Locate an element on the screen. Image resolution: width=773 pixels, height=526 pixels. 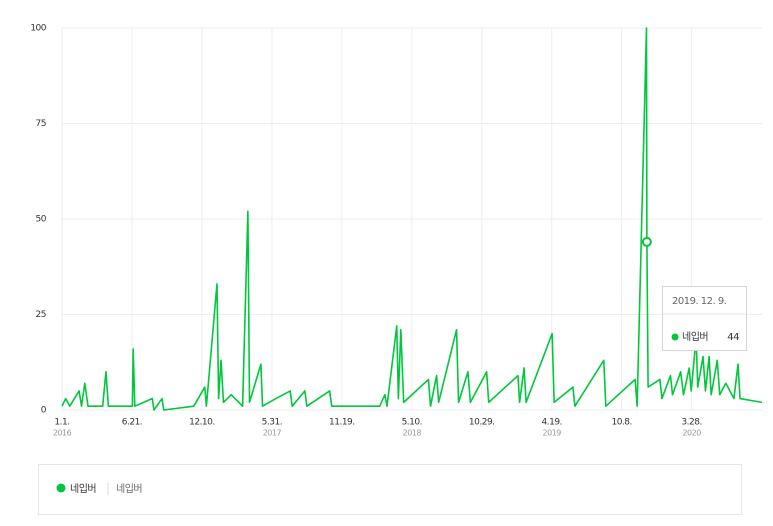
x-tick-label: 10.8. is located at coordinates (621, 423).